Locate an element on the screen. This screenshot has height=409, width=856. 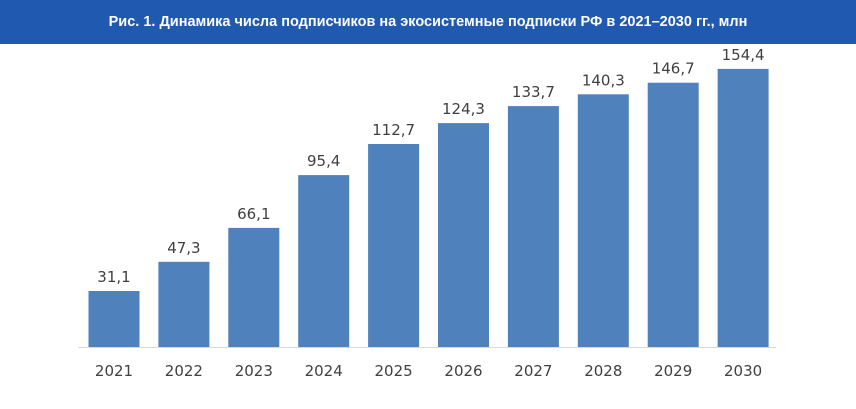
x-tick-label-2028: 2028 is located at coordinates (603, 371).